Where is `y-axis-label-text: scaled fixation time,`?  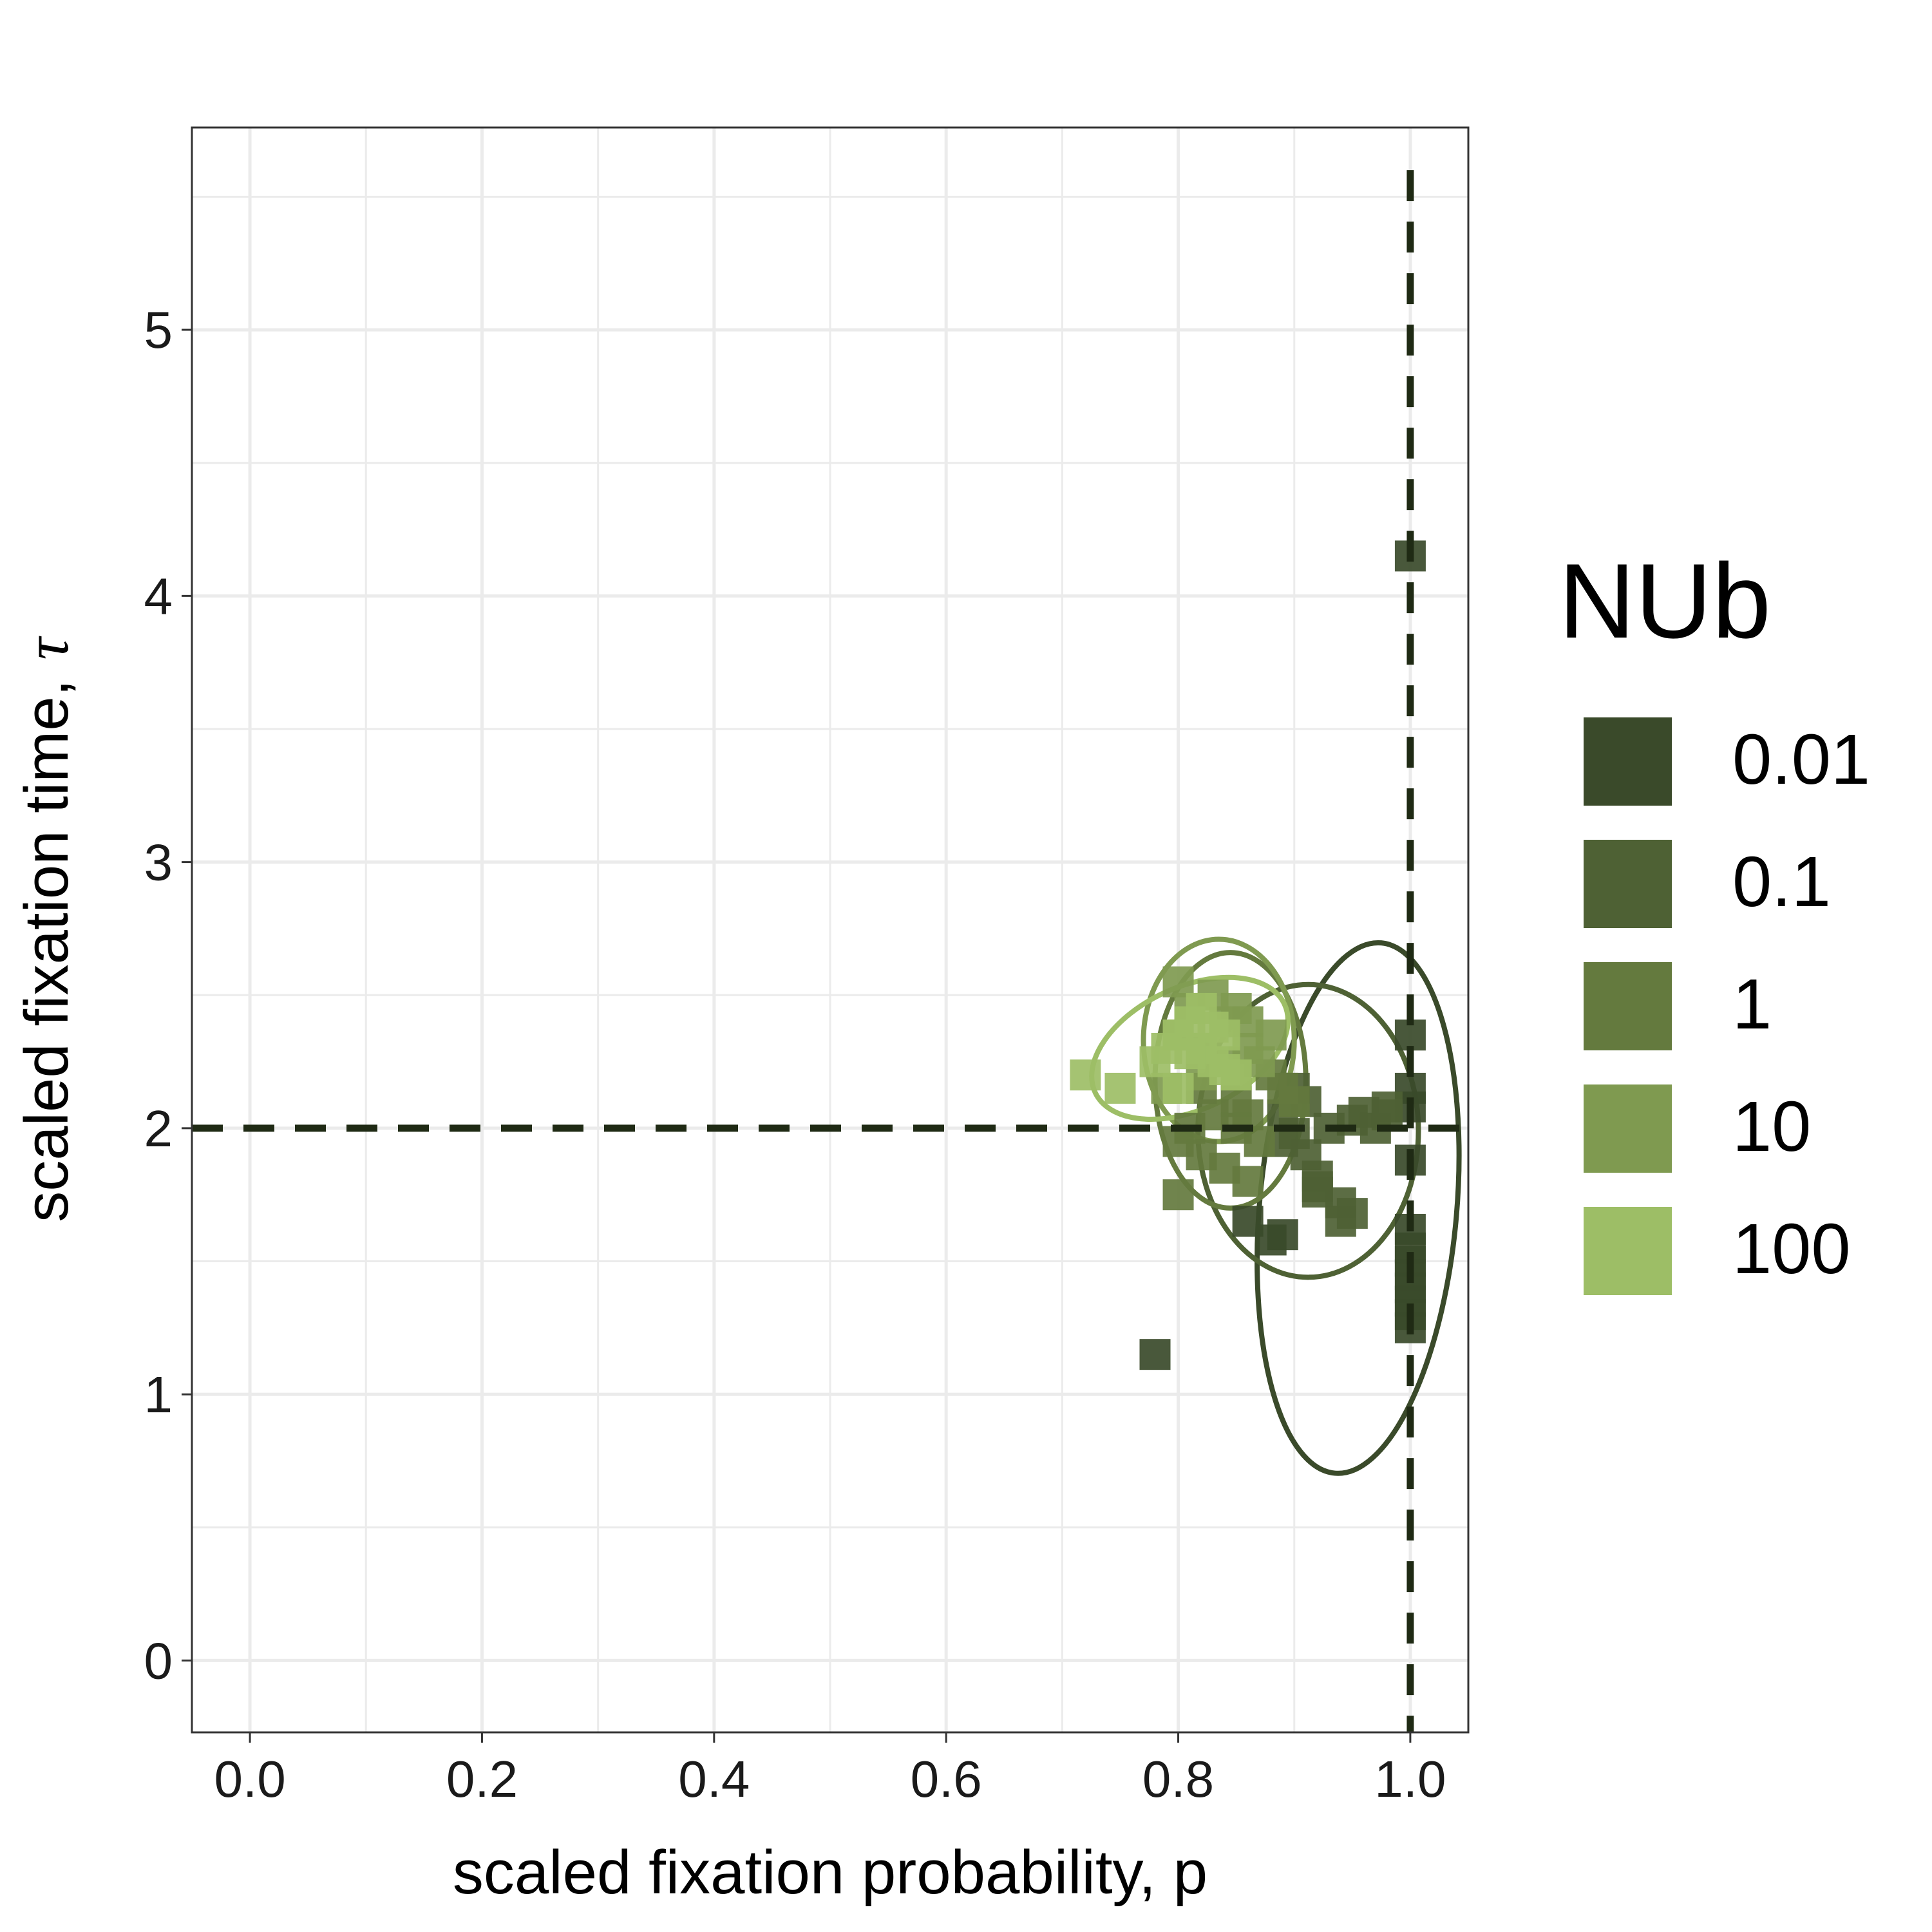 y-axis-label-text: scaled fixation time, is located at coordinates (46, 950).